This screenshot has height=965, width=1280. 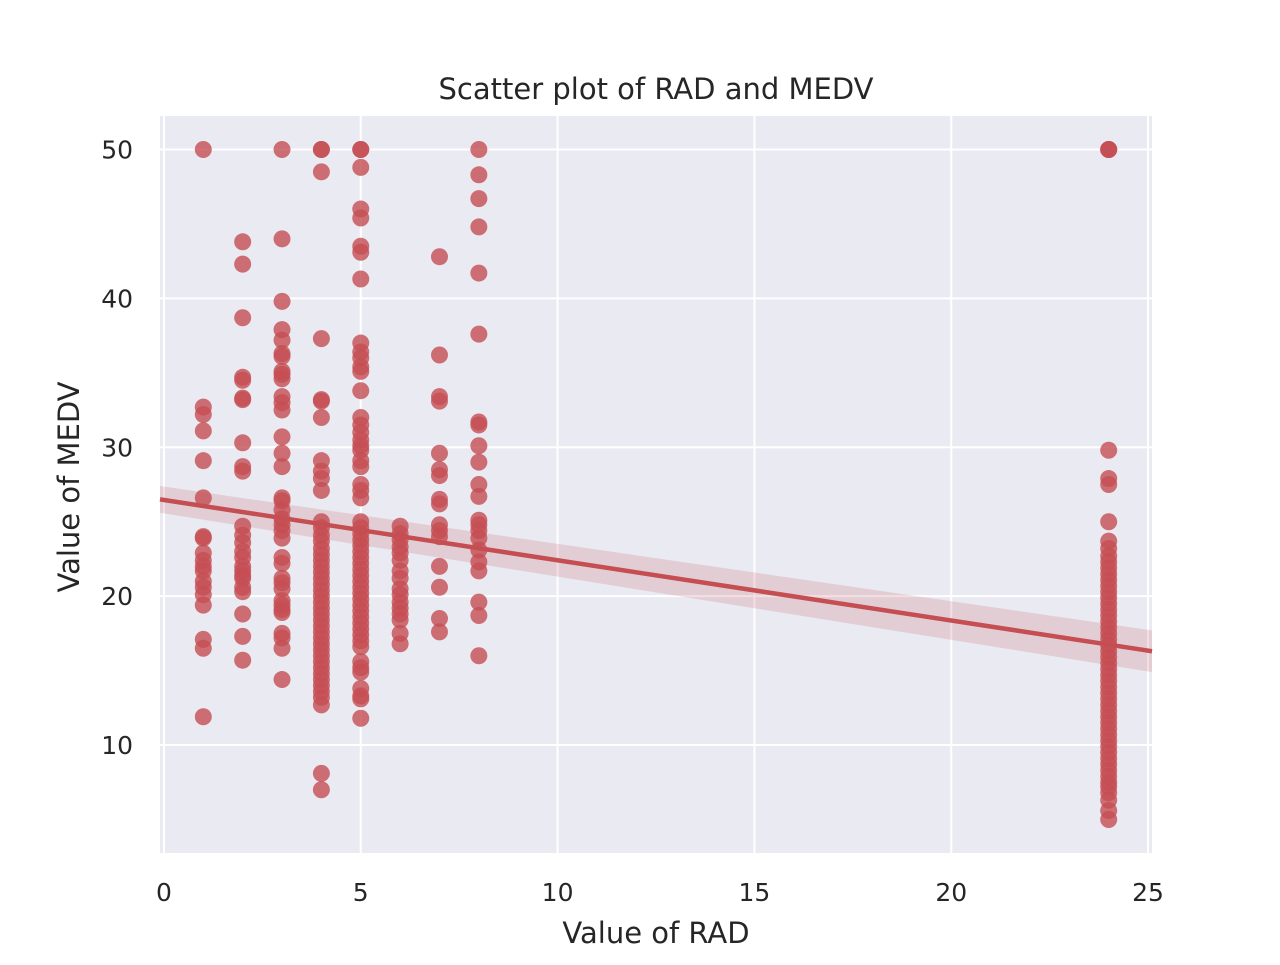 I want to click on x-tick-label: 15, so click(x=755, y=892).